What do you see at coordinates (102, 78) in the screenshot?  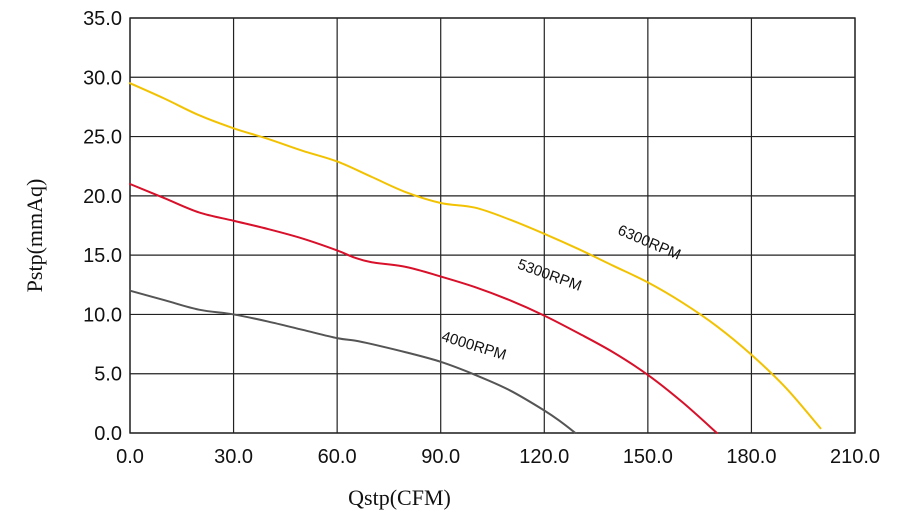 I see `y-tick-label: 30.0` at bounding box center [102, 78].